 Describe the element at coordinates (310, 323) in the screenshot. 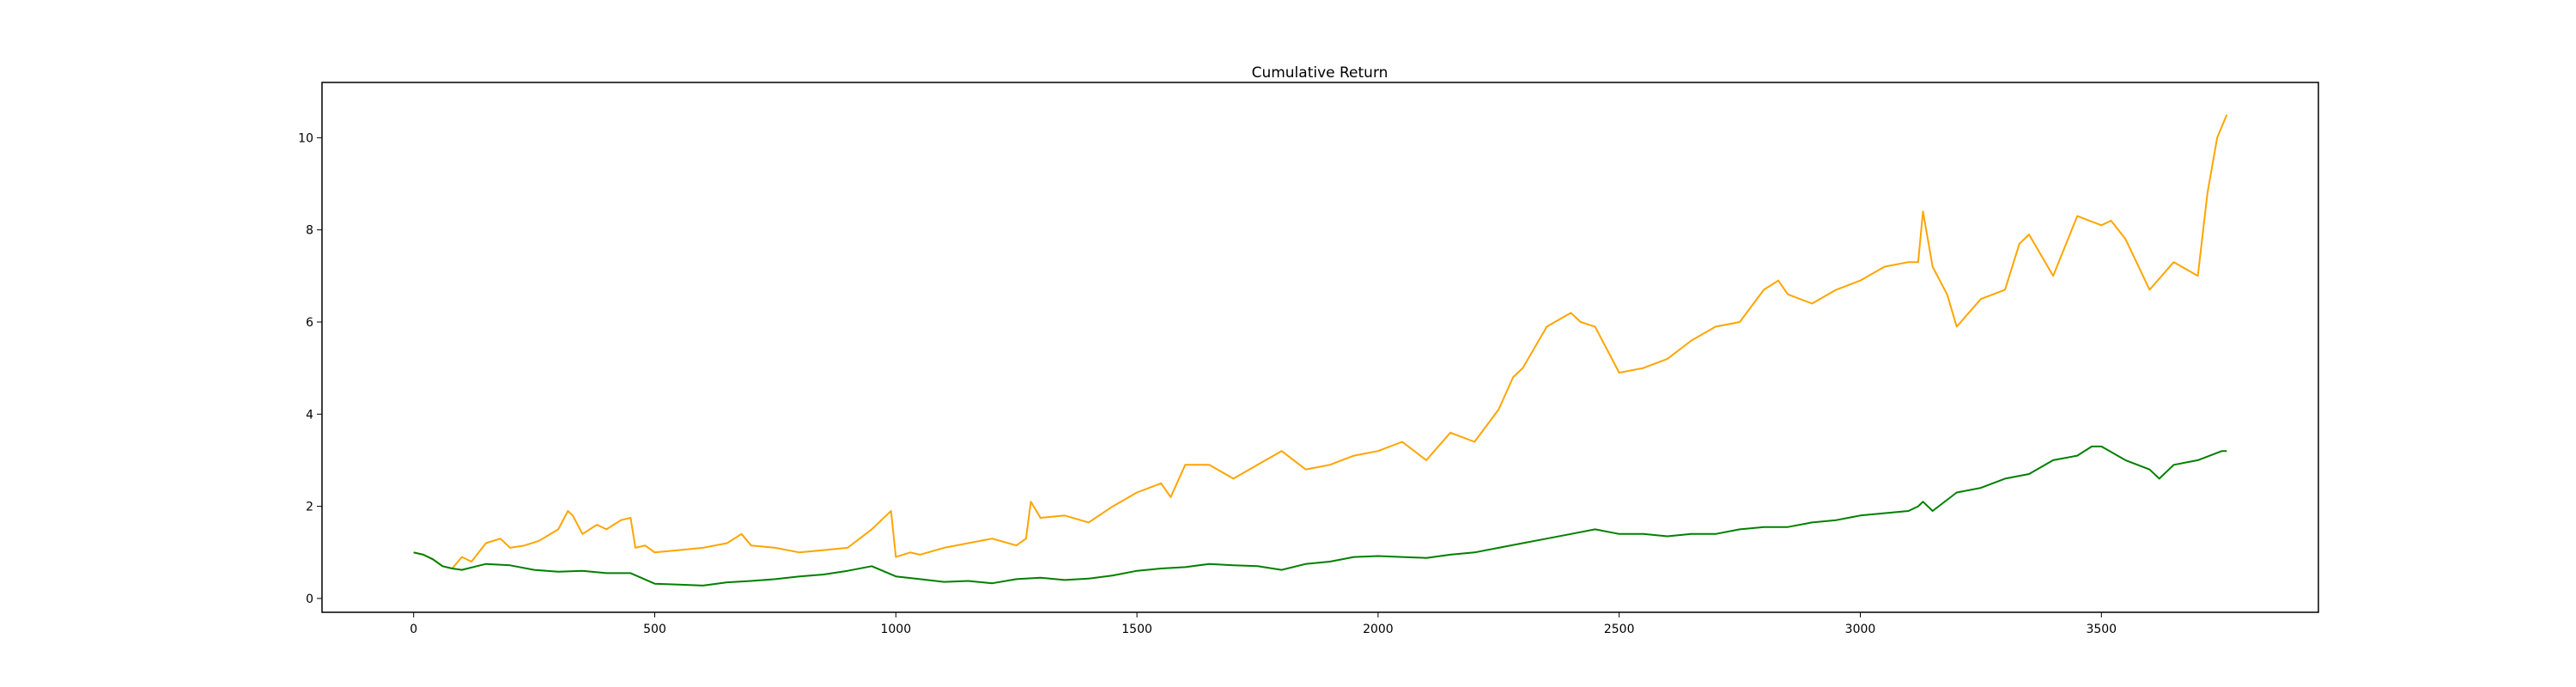

I see `y-tick-label: 6` at that location.